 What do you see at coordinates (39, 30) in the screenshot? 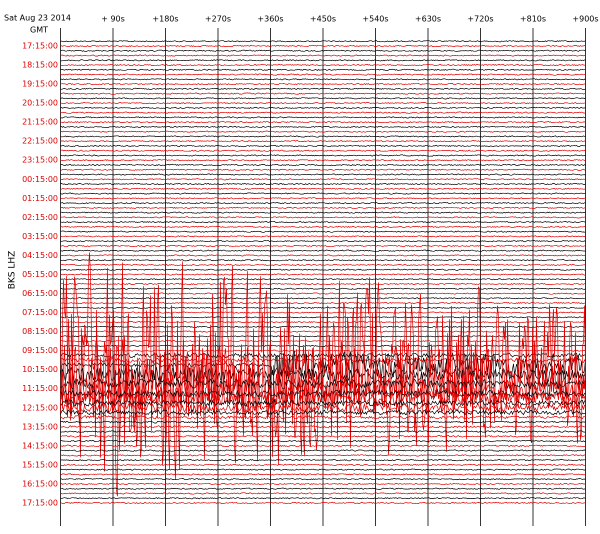
I see `timezone: GMT` at bounding box center [39, 30].